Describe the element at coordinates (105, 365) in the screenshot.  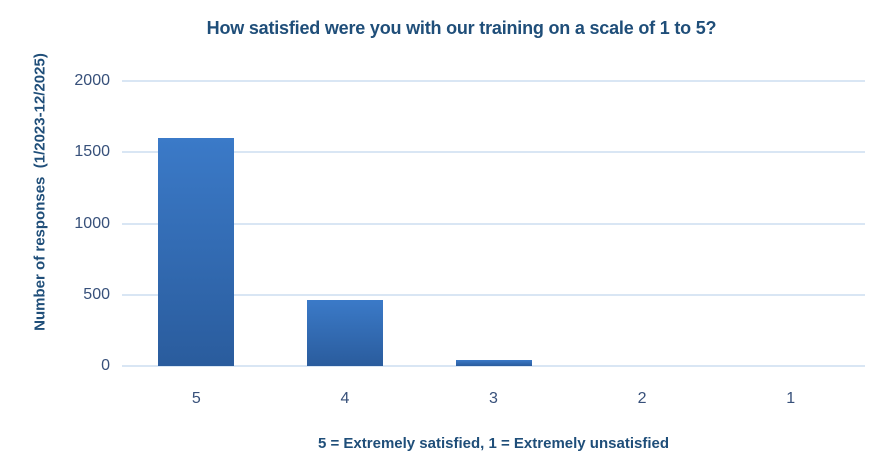
I see `y-tick-label-0: 0` at that location.